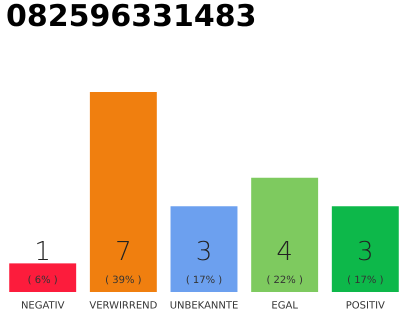 The width and height of the screenshot is (410, 320). Describe the element at coordinates (42, 252) in the screenshot. I see `data-label: 1` at that location.